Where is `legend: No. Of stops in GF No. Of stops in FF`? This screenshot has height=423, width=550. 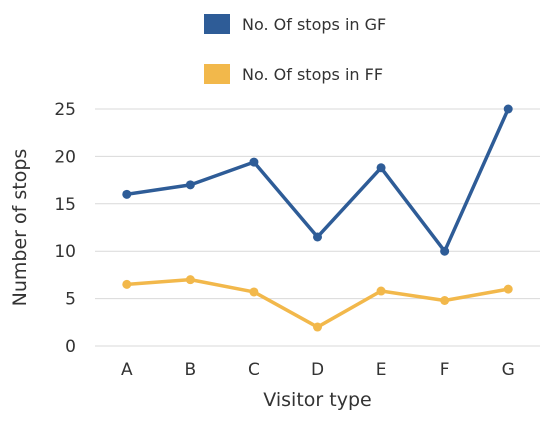 legend: No. Of stops in GF No. Of stops in FF is located at coordinates (295, 49).